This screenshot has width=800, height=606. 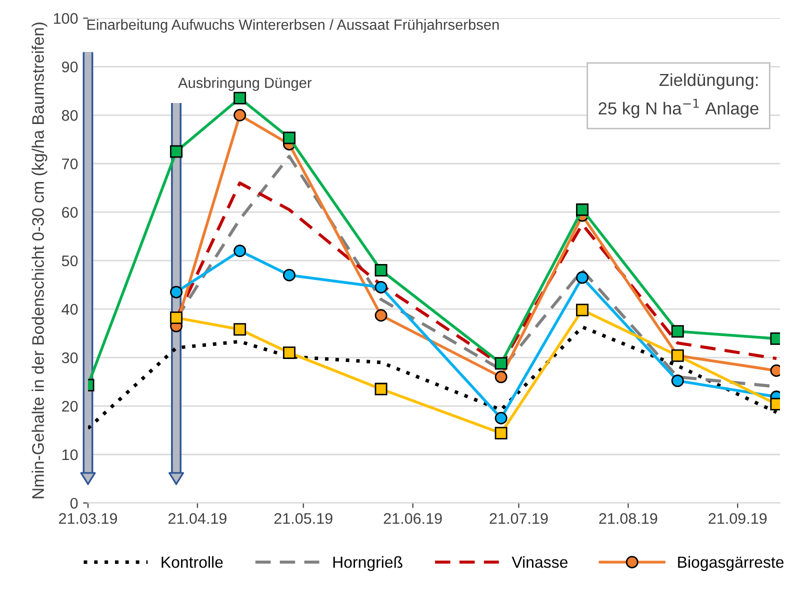 I want to click on y-tick-label: 20, so click(x=70, y=406).